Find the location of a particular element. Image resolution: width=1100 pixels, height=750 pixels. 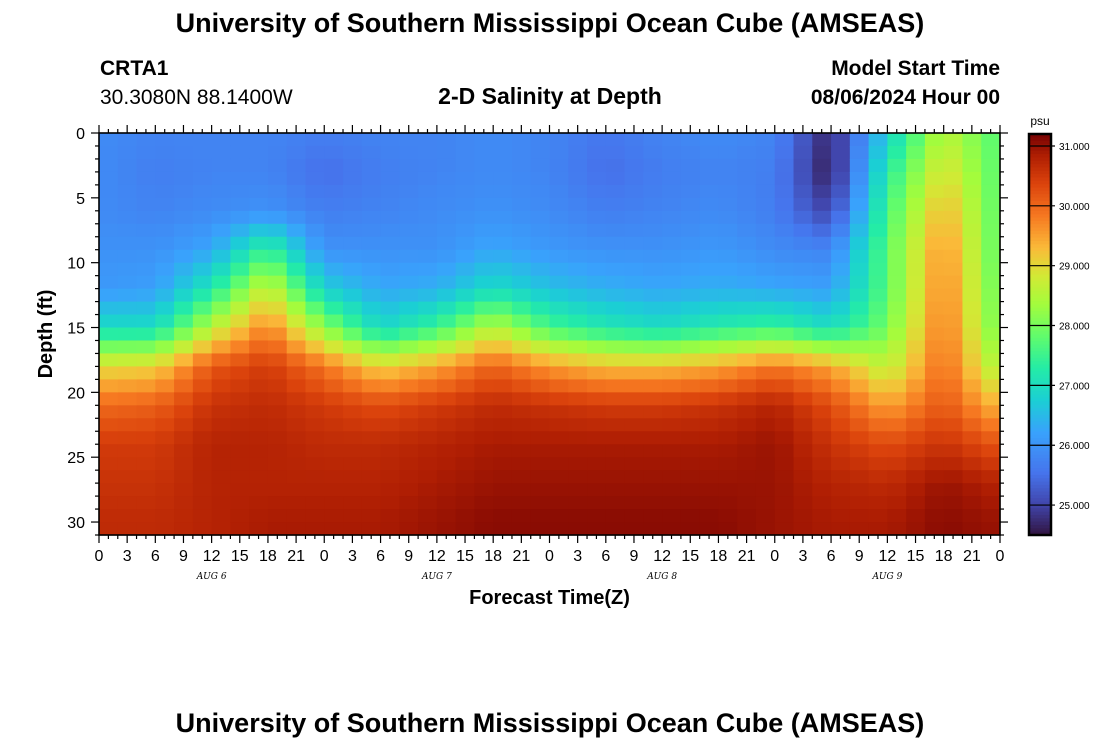

x-tick-label: 3 is located at coordinates (577, 556).